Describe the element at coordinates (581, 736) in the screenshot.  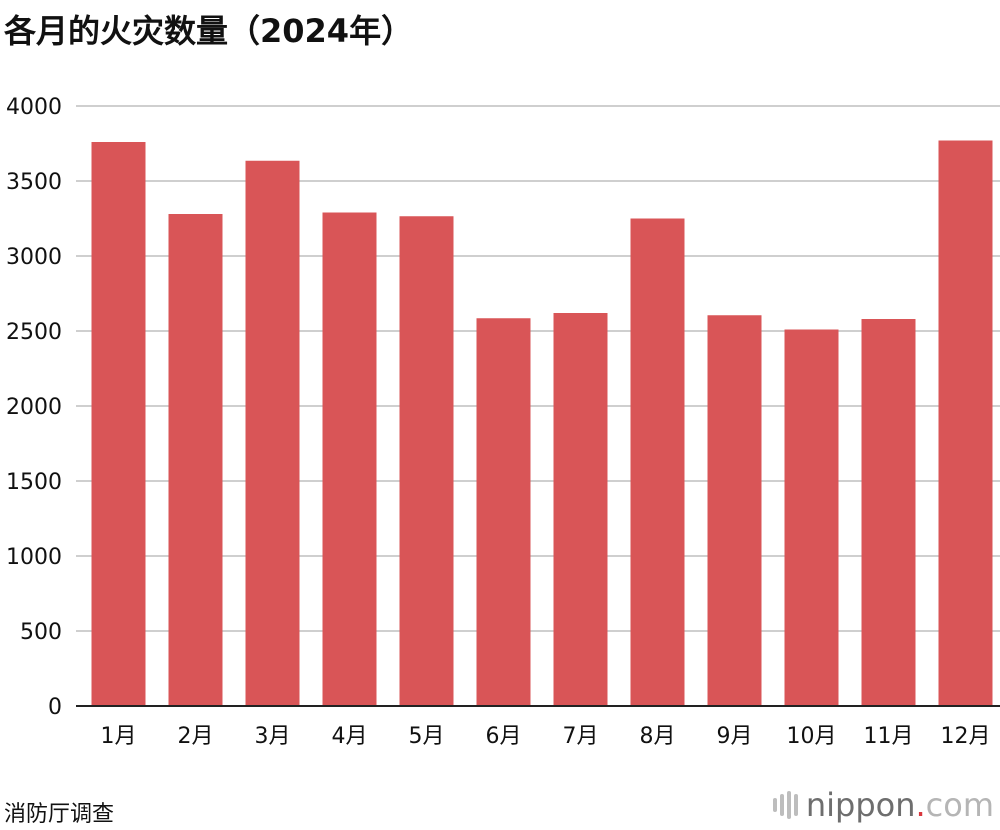
I see `x-tick-label: 7月` at that location.